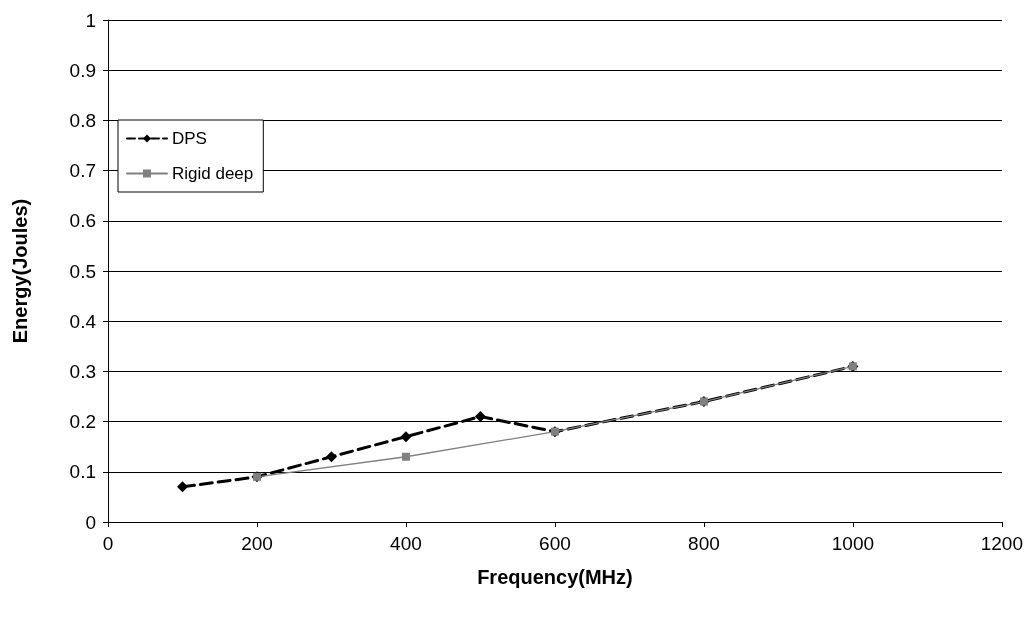 This screenshot has width=1026, height=625. I want to click on y-tick-label: 0.7, so click(82, 171).